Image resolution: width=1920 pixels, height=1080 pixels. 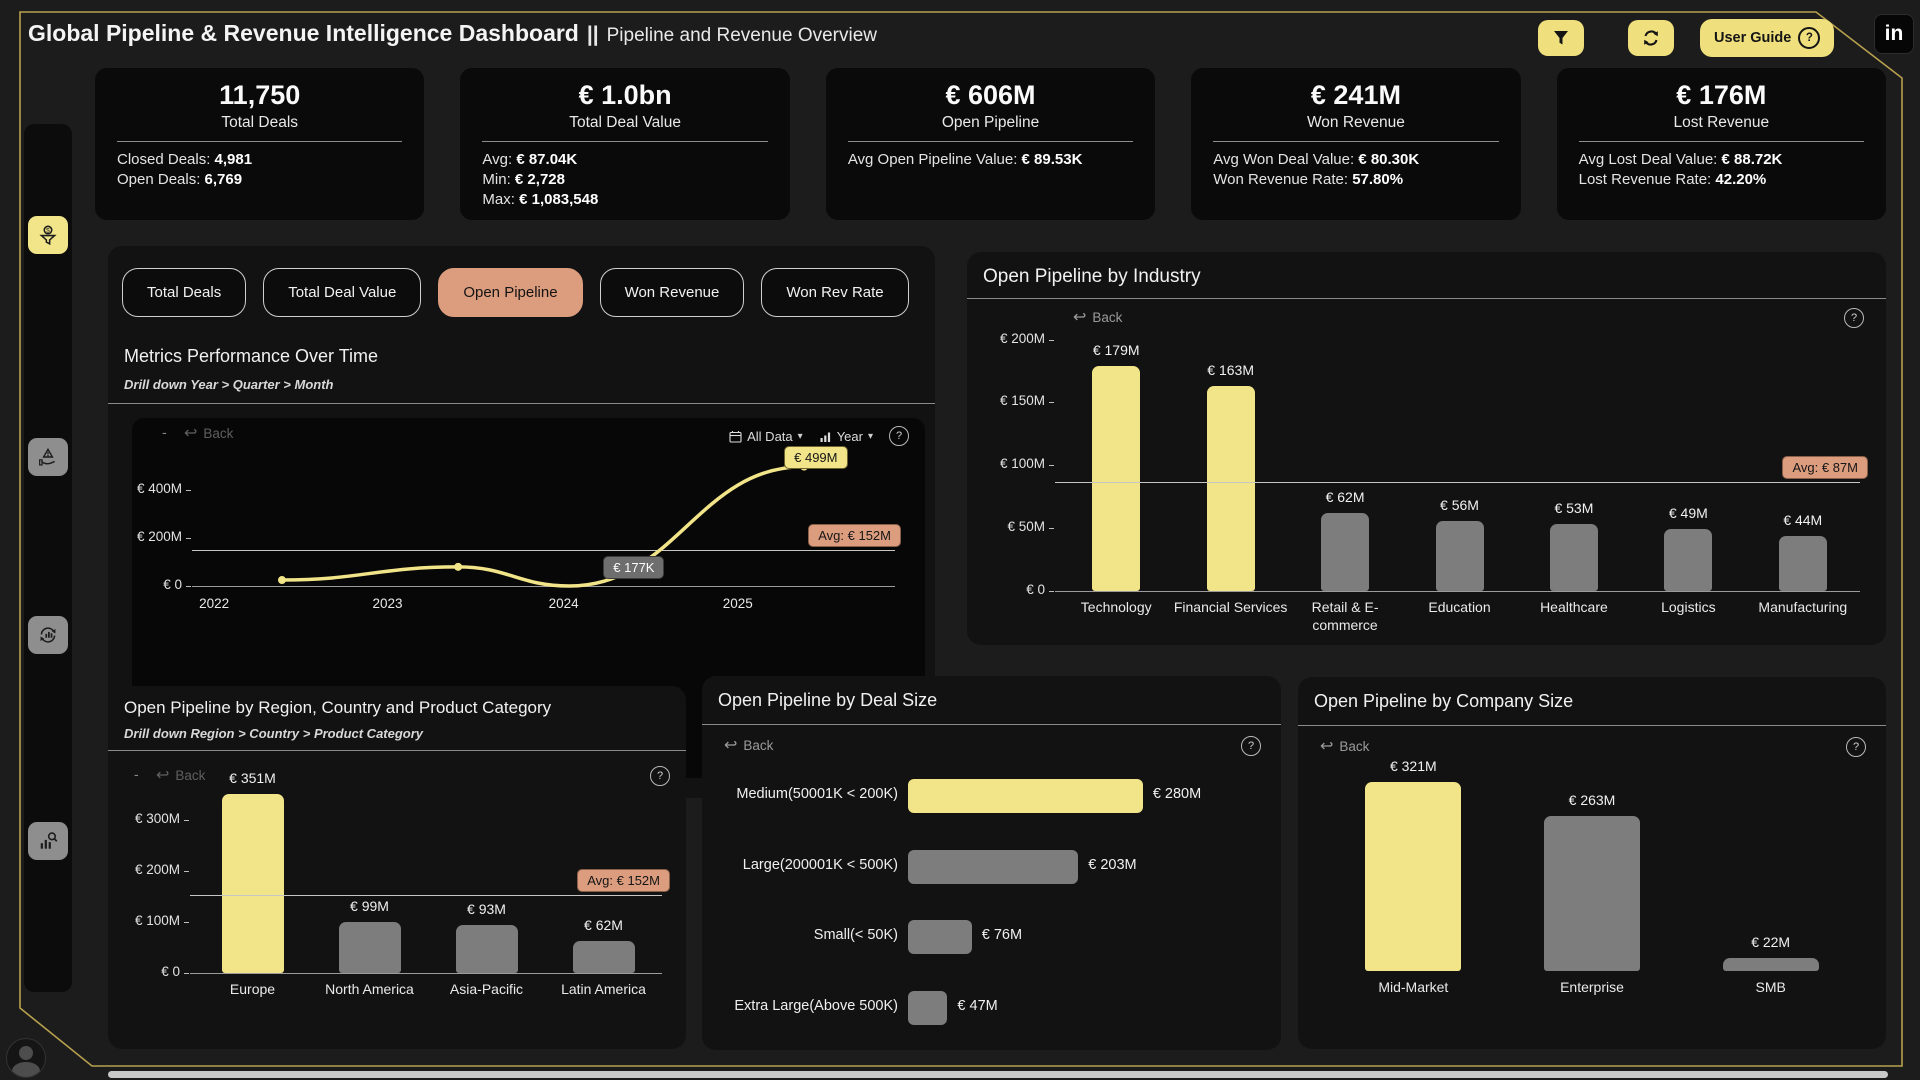 I want to click on bar-large-200001k-500k, so click(x=993, y=866).